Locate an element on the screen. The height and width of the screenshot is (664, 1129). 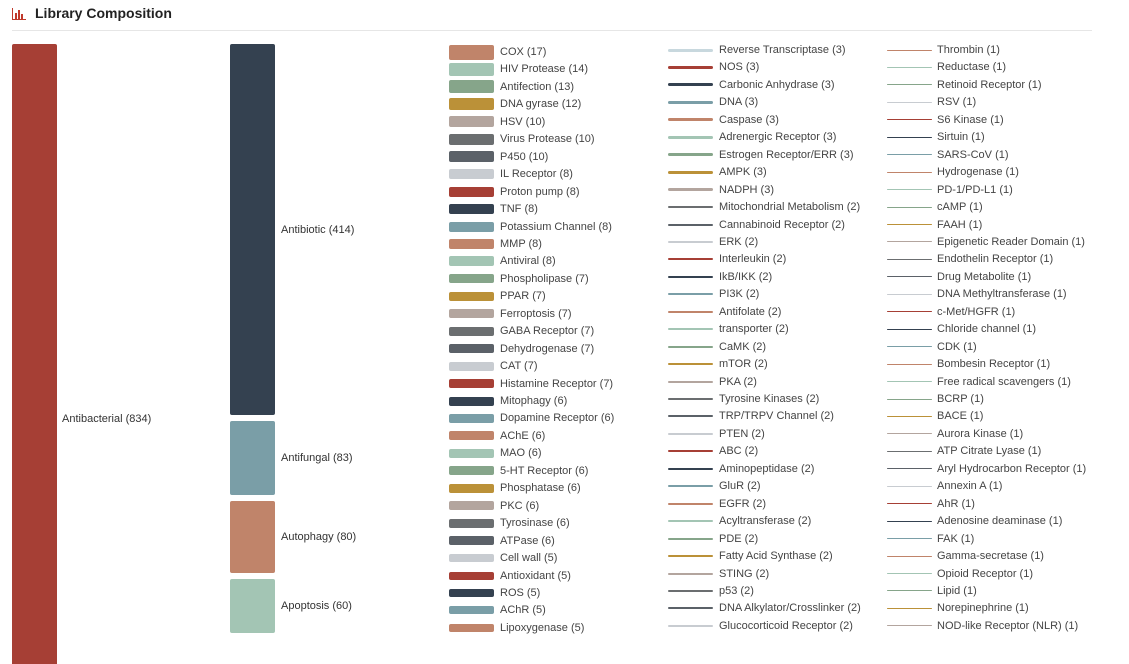
level3-label: MMP (8) is located at coordinates (521, 243).